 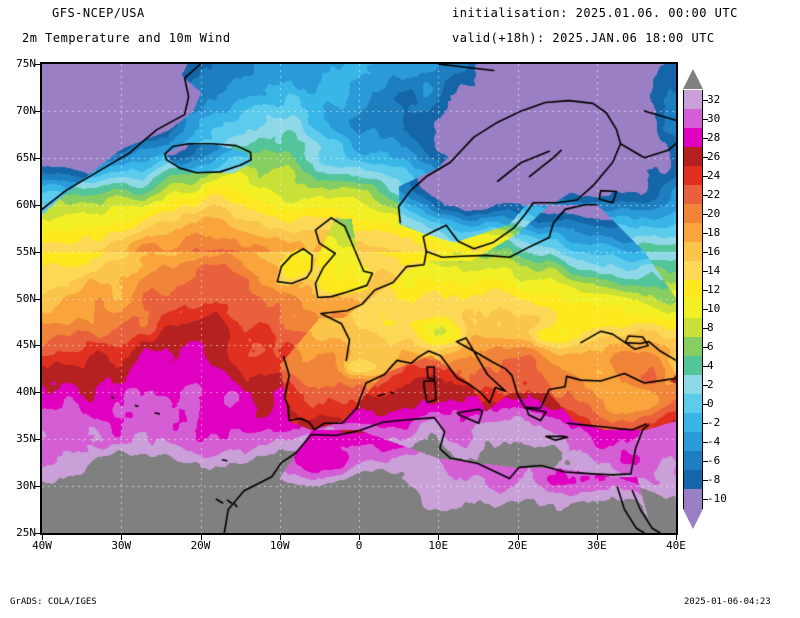 What do you see at coordinates (710, 403) in the screenshot?
I see `colorbar-label: 0` at bounding box center [710, 403].